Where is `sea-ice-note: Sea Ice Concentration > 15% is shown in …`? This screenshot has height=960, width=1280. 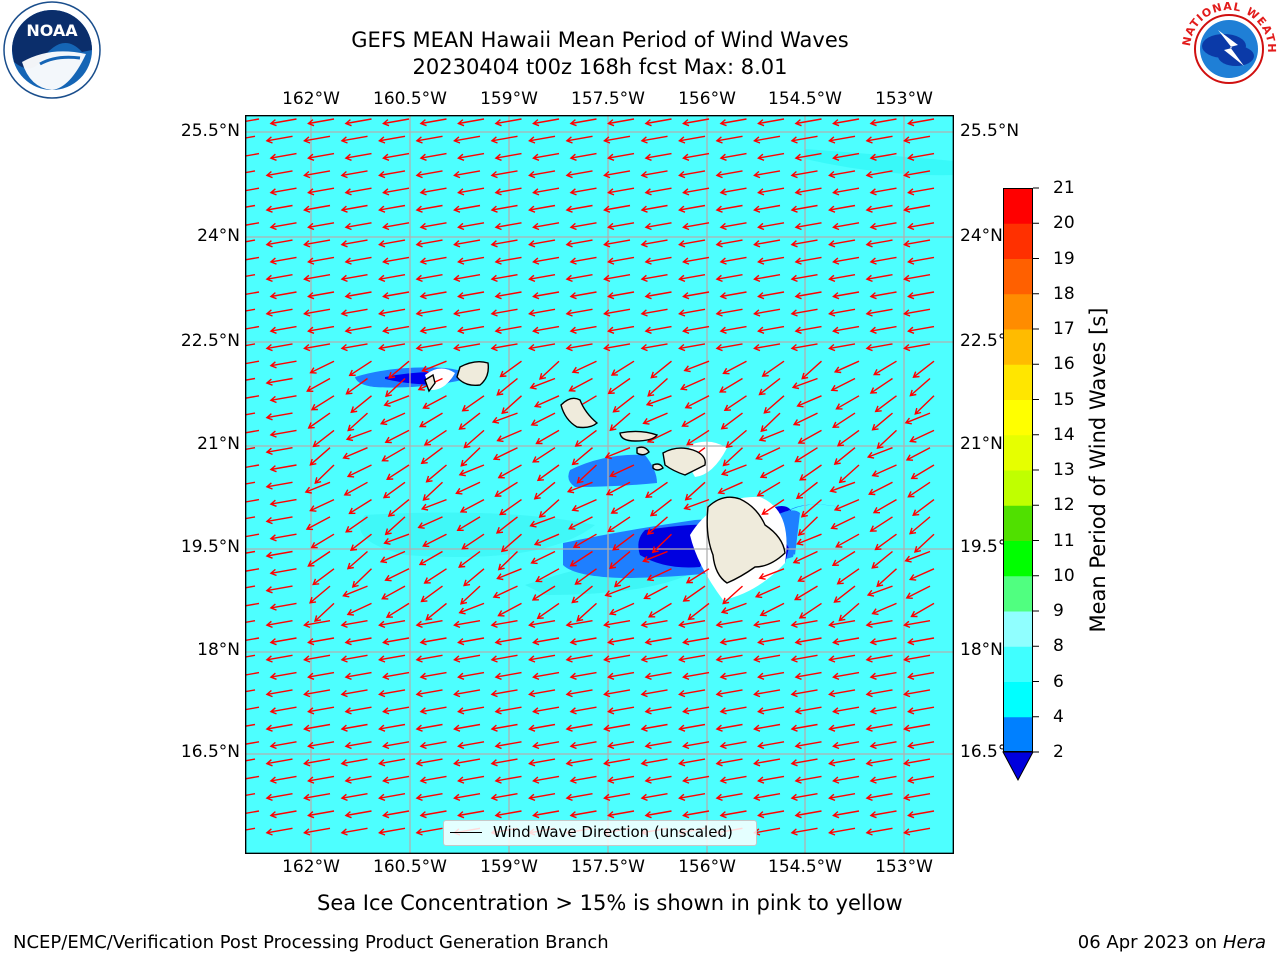
sea-ice-note: Sea Ice Concentration > 15% is shown in … is located at coordinates (610, 903).